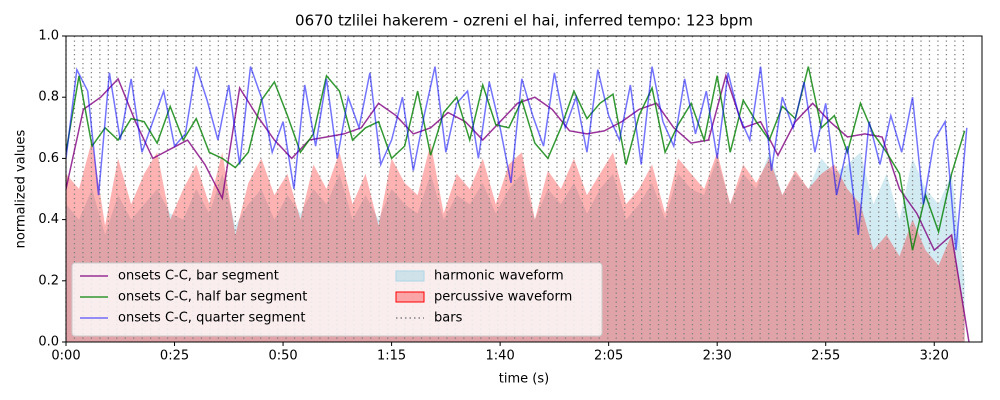 The width and height of the screenshot is (1000, 400). Describe the element at coordinates (282, 356) in the screenshot. I see `x-tick-label: 0:50` at that location.